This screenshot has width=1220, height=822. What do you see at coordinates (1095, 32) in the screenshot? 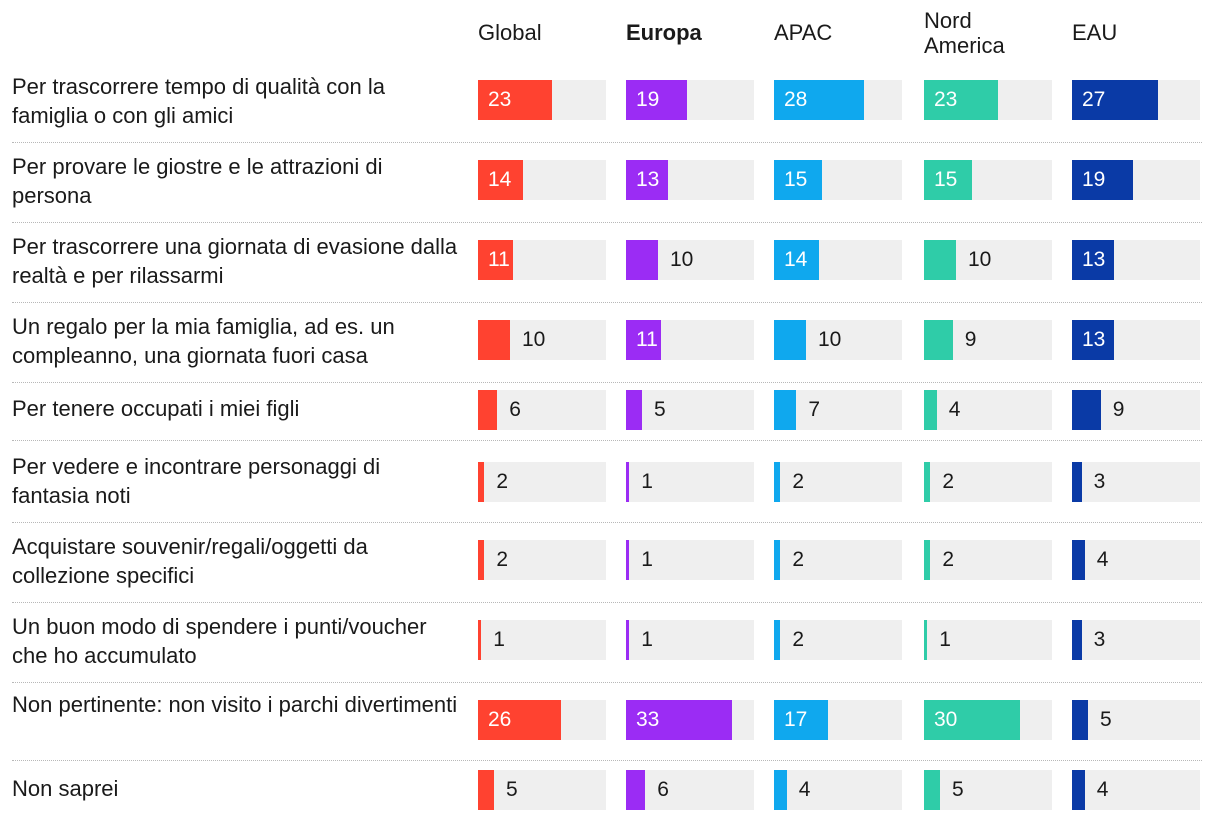
I see `column-header-eau: EAU` at bounding box center [1095, 32].